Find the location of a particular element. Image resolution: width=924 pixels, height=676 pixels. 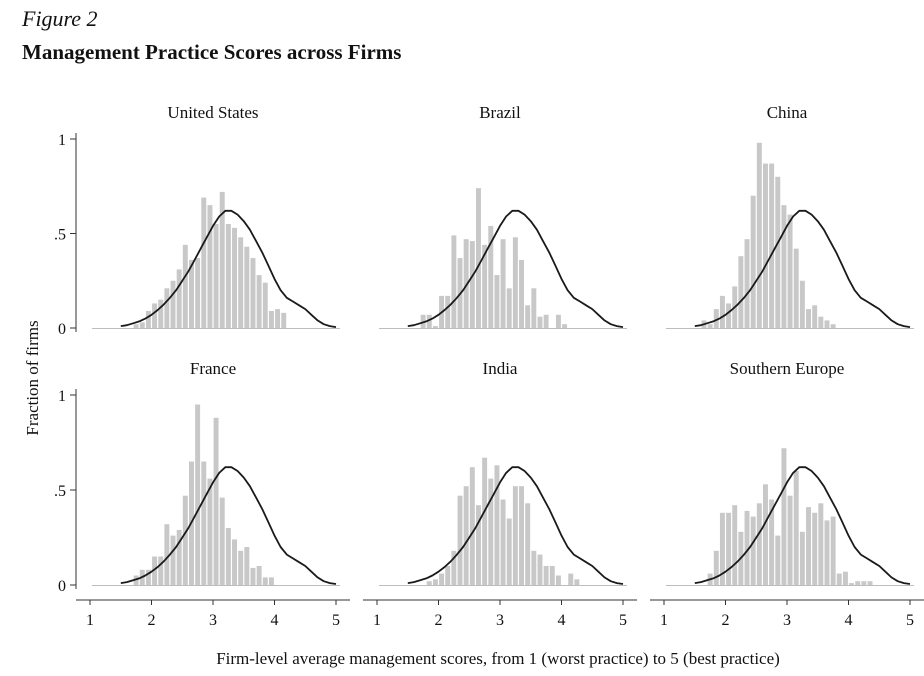

y-tick-label: 0 is located at coordinates (62, 329).